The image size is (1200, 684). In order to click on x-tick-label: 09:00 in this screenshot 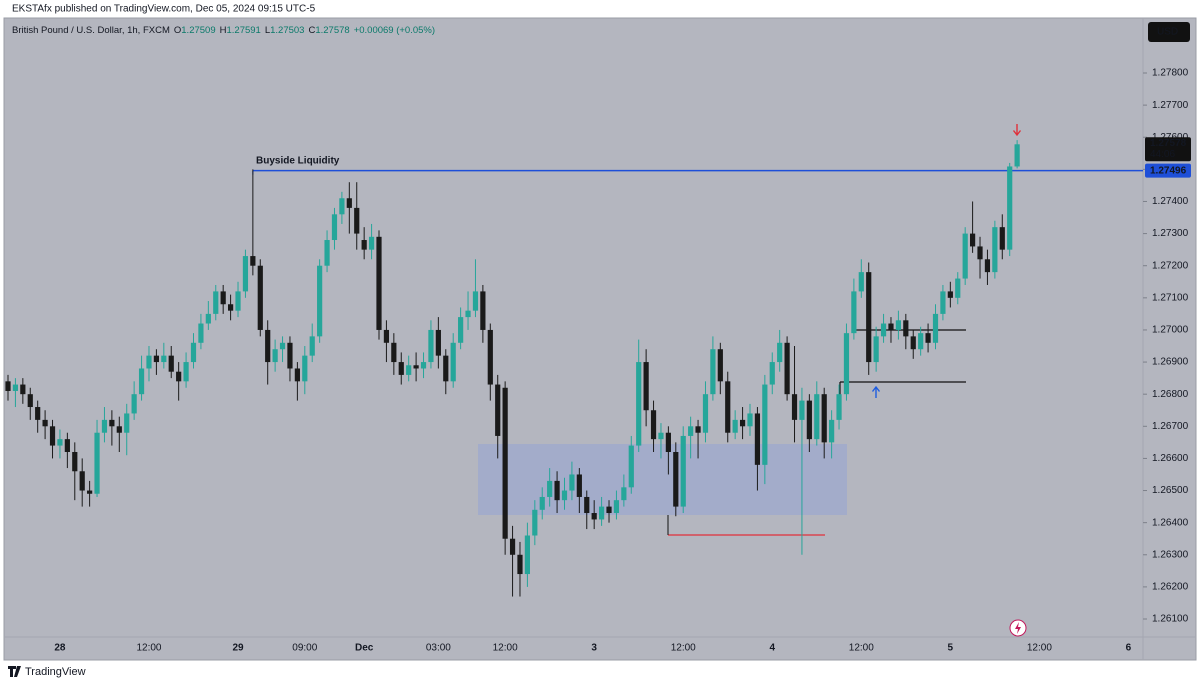, I will do `click(304, 648)`.